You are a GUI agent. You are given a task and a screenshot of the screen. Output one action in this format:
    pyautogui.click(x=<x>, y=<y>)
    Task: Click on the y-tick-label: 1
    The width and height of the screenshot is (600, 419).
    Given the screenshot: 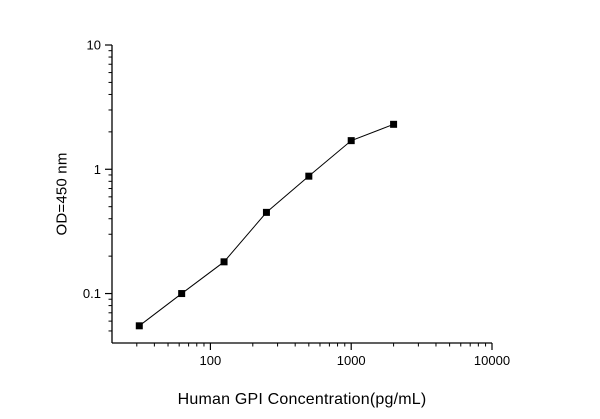 What is the action you would take?
    pyautogui.click(x=97, y=169)
    